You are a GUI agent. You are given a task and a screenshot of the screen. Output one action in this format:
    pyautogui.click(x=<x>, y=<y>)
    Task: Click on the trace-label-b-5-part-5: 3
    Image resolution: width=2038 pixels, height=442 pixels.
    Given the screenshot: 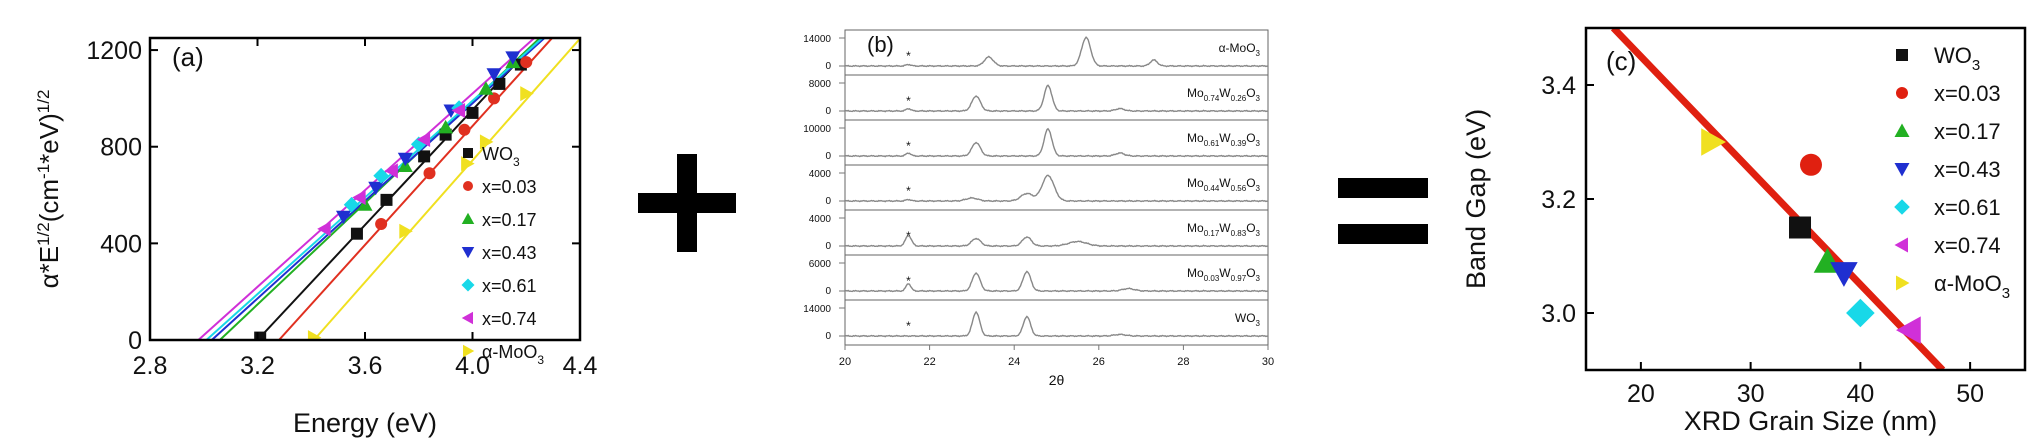 What is the action you would take?
    pyautogui.click(x=1258, y=278)
    